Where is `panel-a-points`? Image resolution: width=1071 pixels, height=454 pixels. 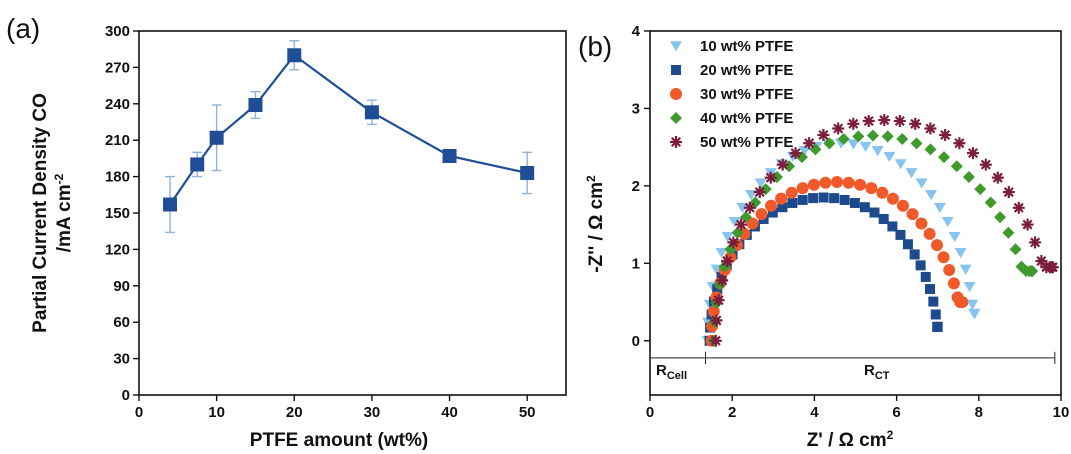
panel-a-points is located at coordinates (349, 130).